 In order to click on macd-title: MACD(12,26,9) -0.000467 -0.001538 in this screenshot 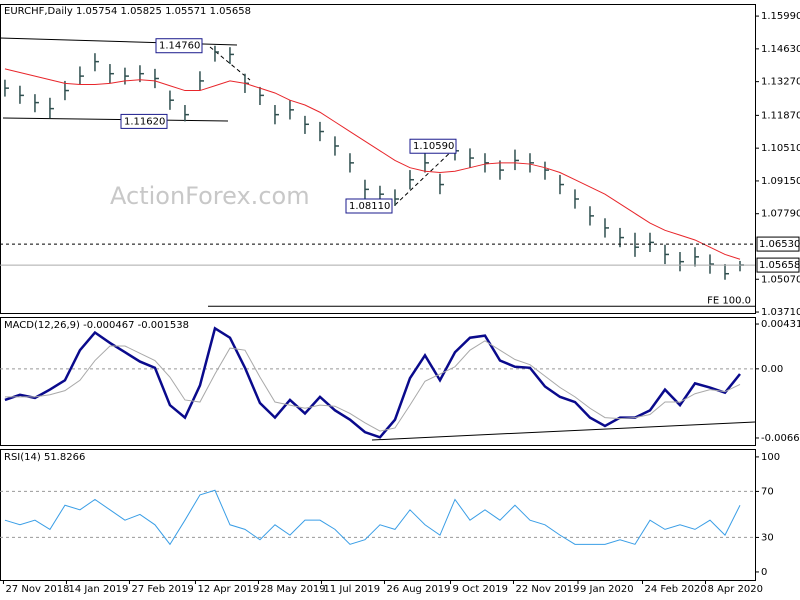, I will do `click(96, 325)`.